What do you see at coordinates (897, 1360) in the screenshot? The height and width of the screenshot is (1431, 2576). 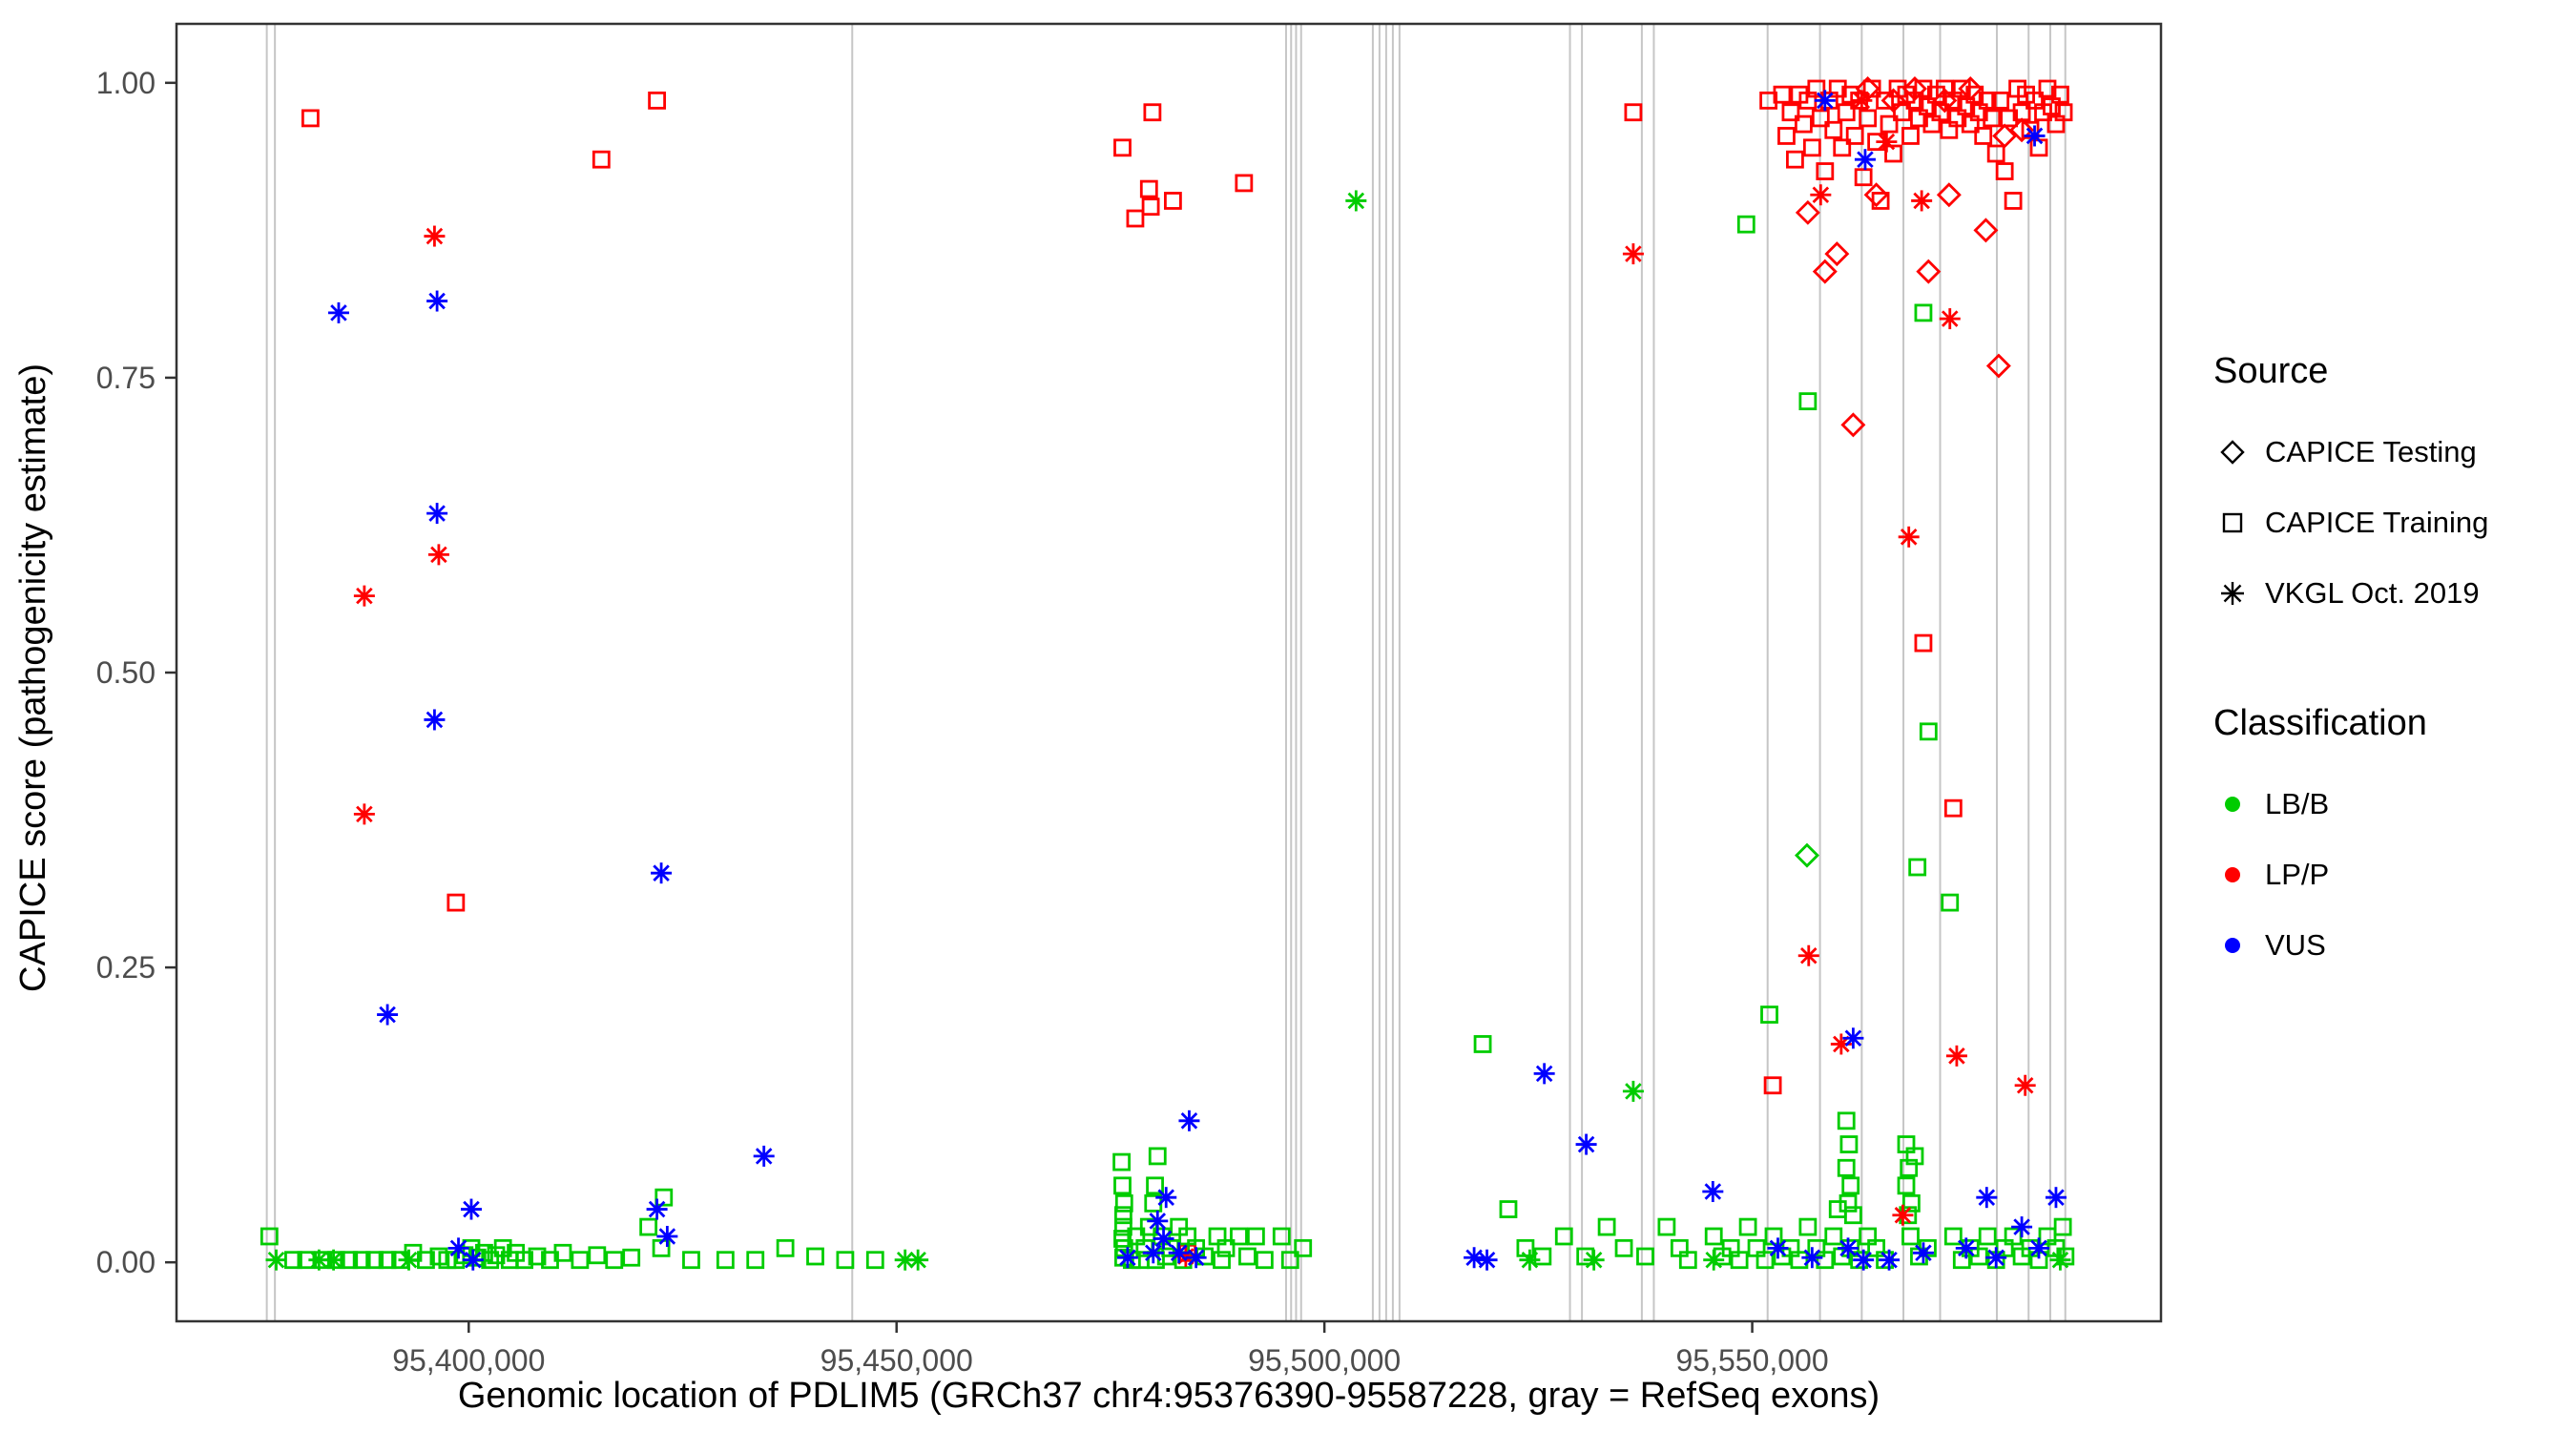 I see `svg-text: 95,450,000` at bounding box center [897, 1360].